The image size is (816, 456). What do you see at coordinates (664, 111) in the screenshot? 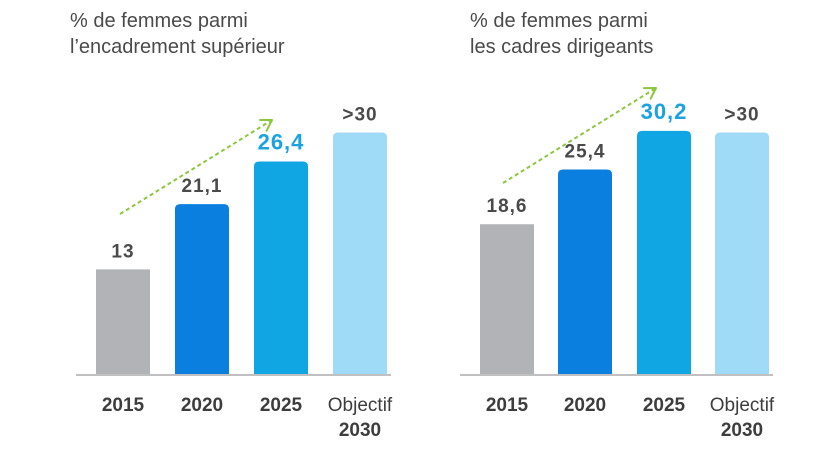
I see `data-label: 30,2` at bounding box center [664, 111].